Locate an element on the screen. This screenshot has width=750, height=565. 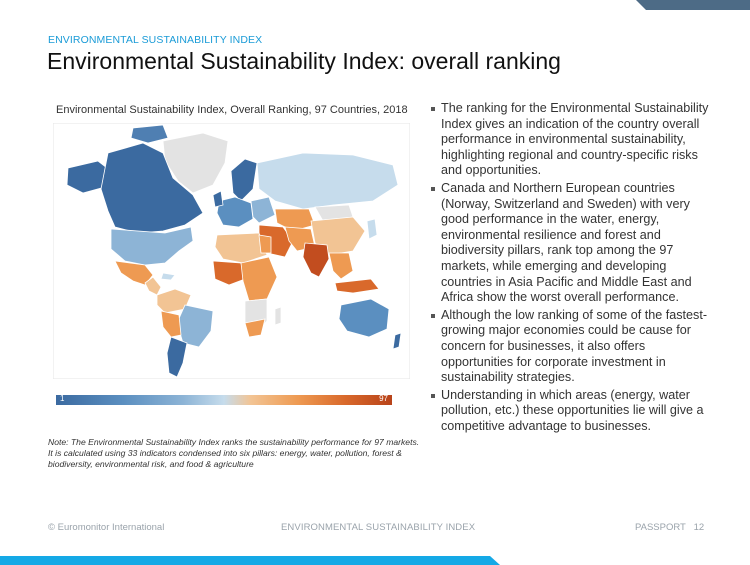
region-southeast-asia is located at coordinates (341, 266).